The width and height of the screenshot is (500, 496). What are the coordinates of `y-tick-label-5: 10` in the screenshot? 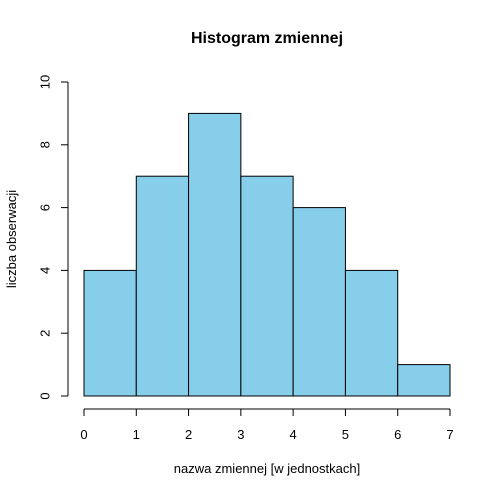 It's located at (44, 82).